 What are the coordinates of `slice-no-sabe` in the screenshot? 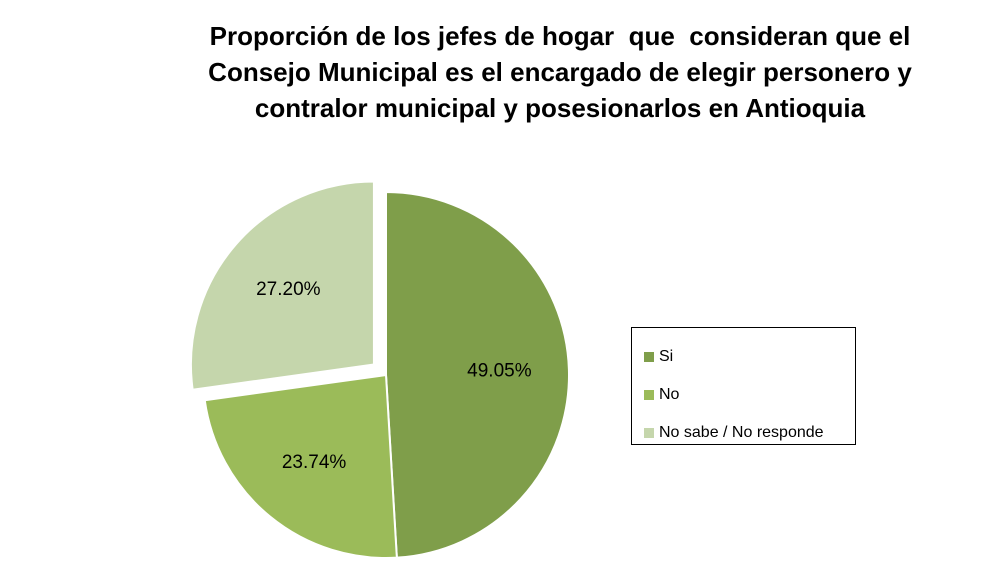 It's located at (282, 285).